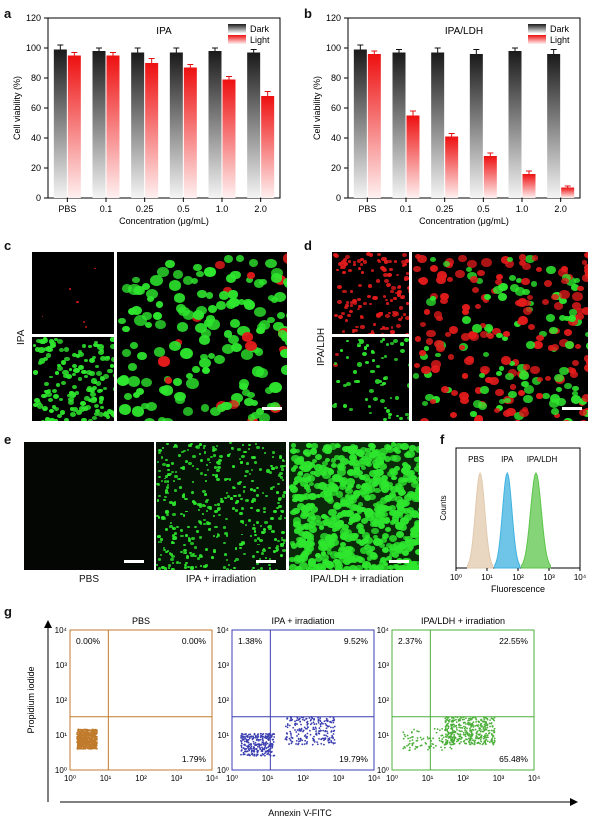  I want to click on x-tick-label: 10¹, so click(268, 778).